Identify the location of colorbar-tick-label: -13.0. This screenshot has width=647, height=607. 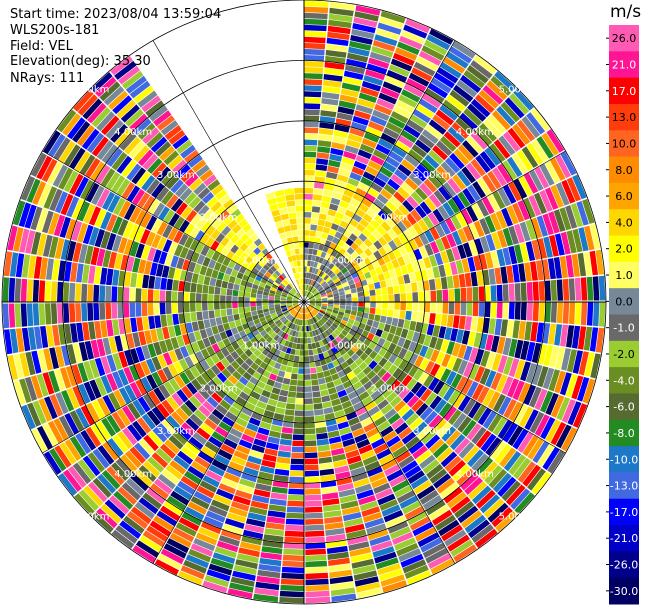
(624, 486).